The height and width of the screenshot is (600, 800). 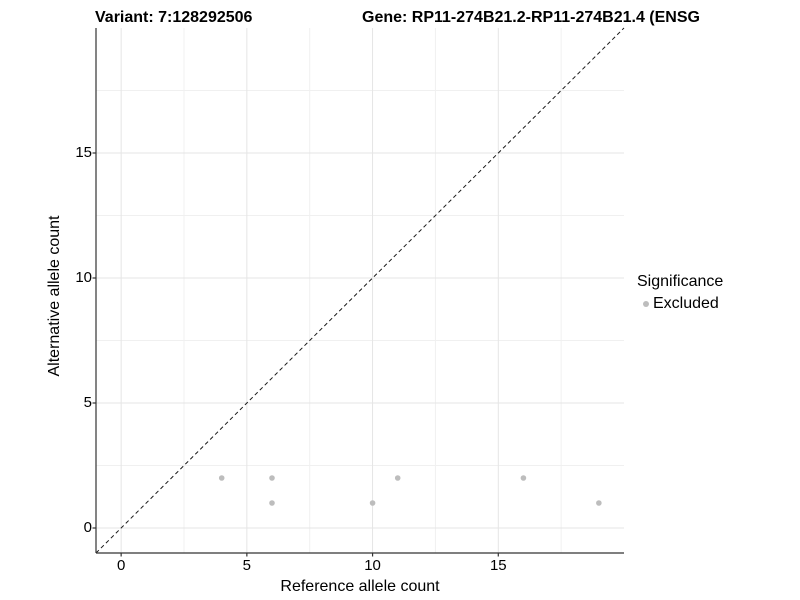 I want to click on y-tick-label: 0, so click(x=87, y=527).